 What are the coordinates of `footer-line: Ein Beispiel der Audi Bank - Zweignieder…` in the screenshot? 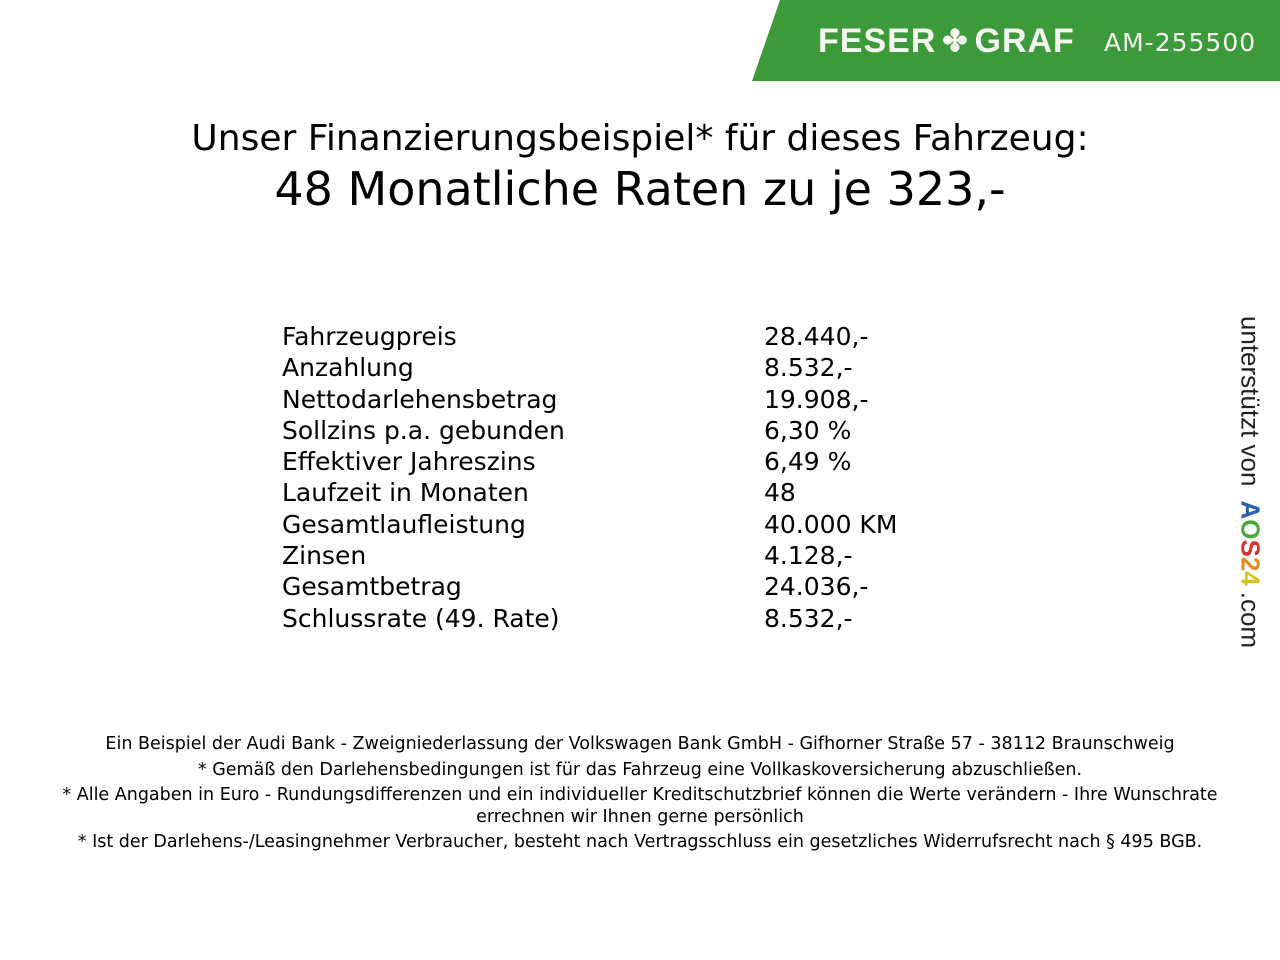 It's located at (640, 744).